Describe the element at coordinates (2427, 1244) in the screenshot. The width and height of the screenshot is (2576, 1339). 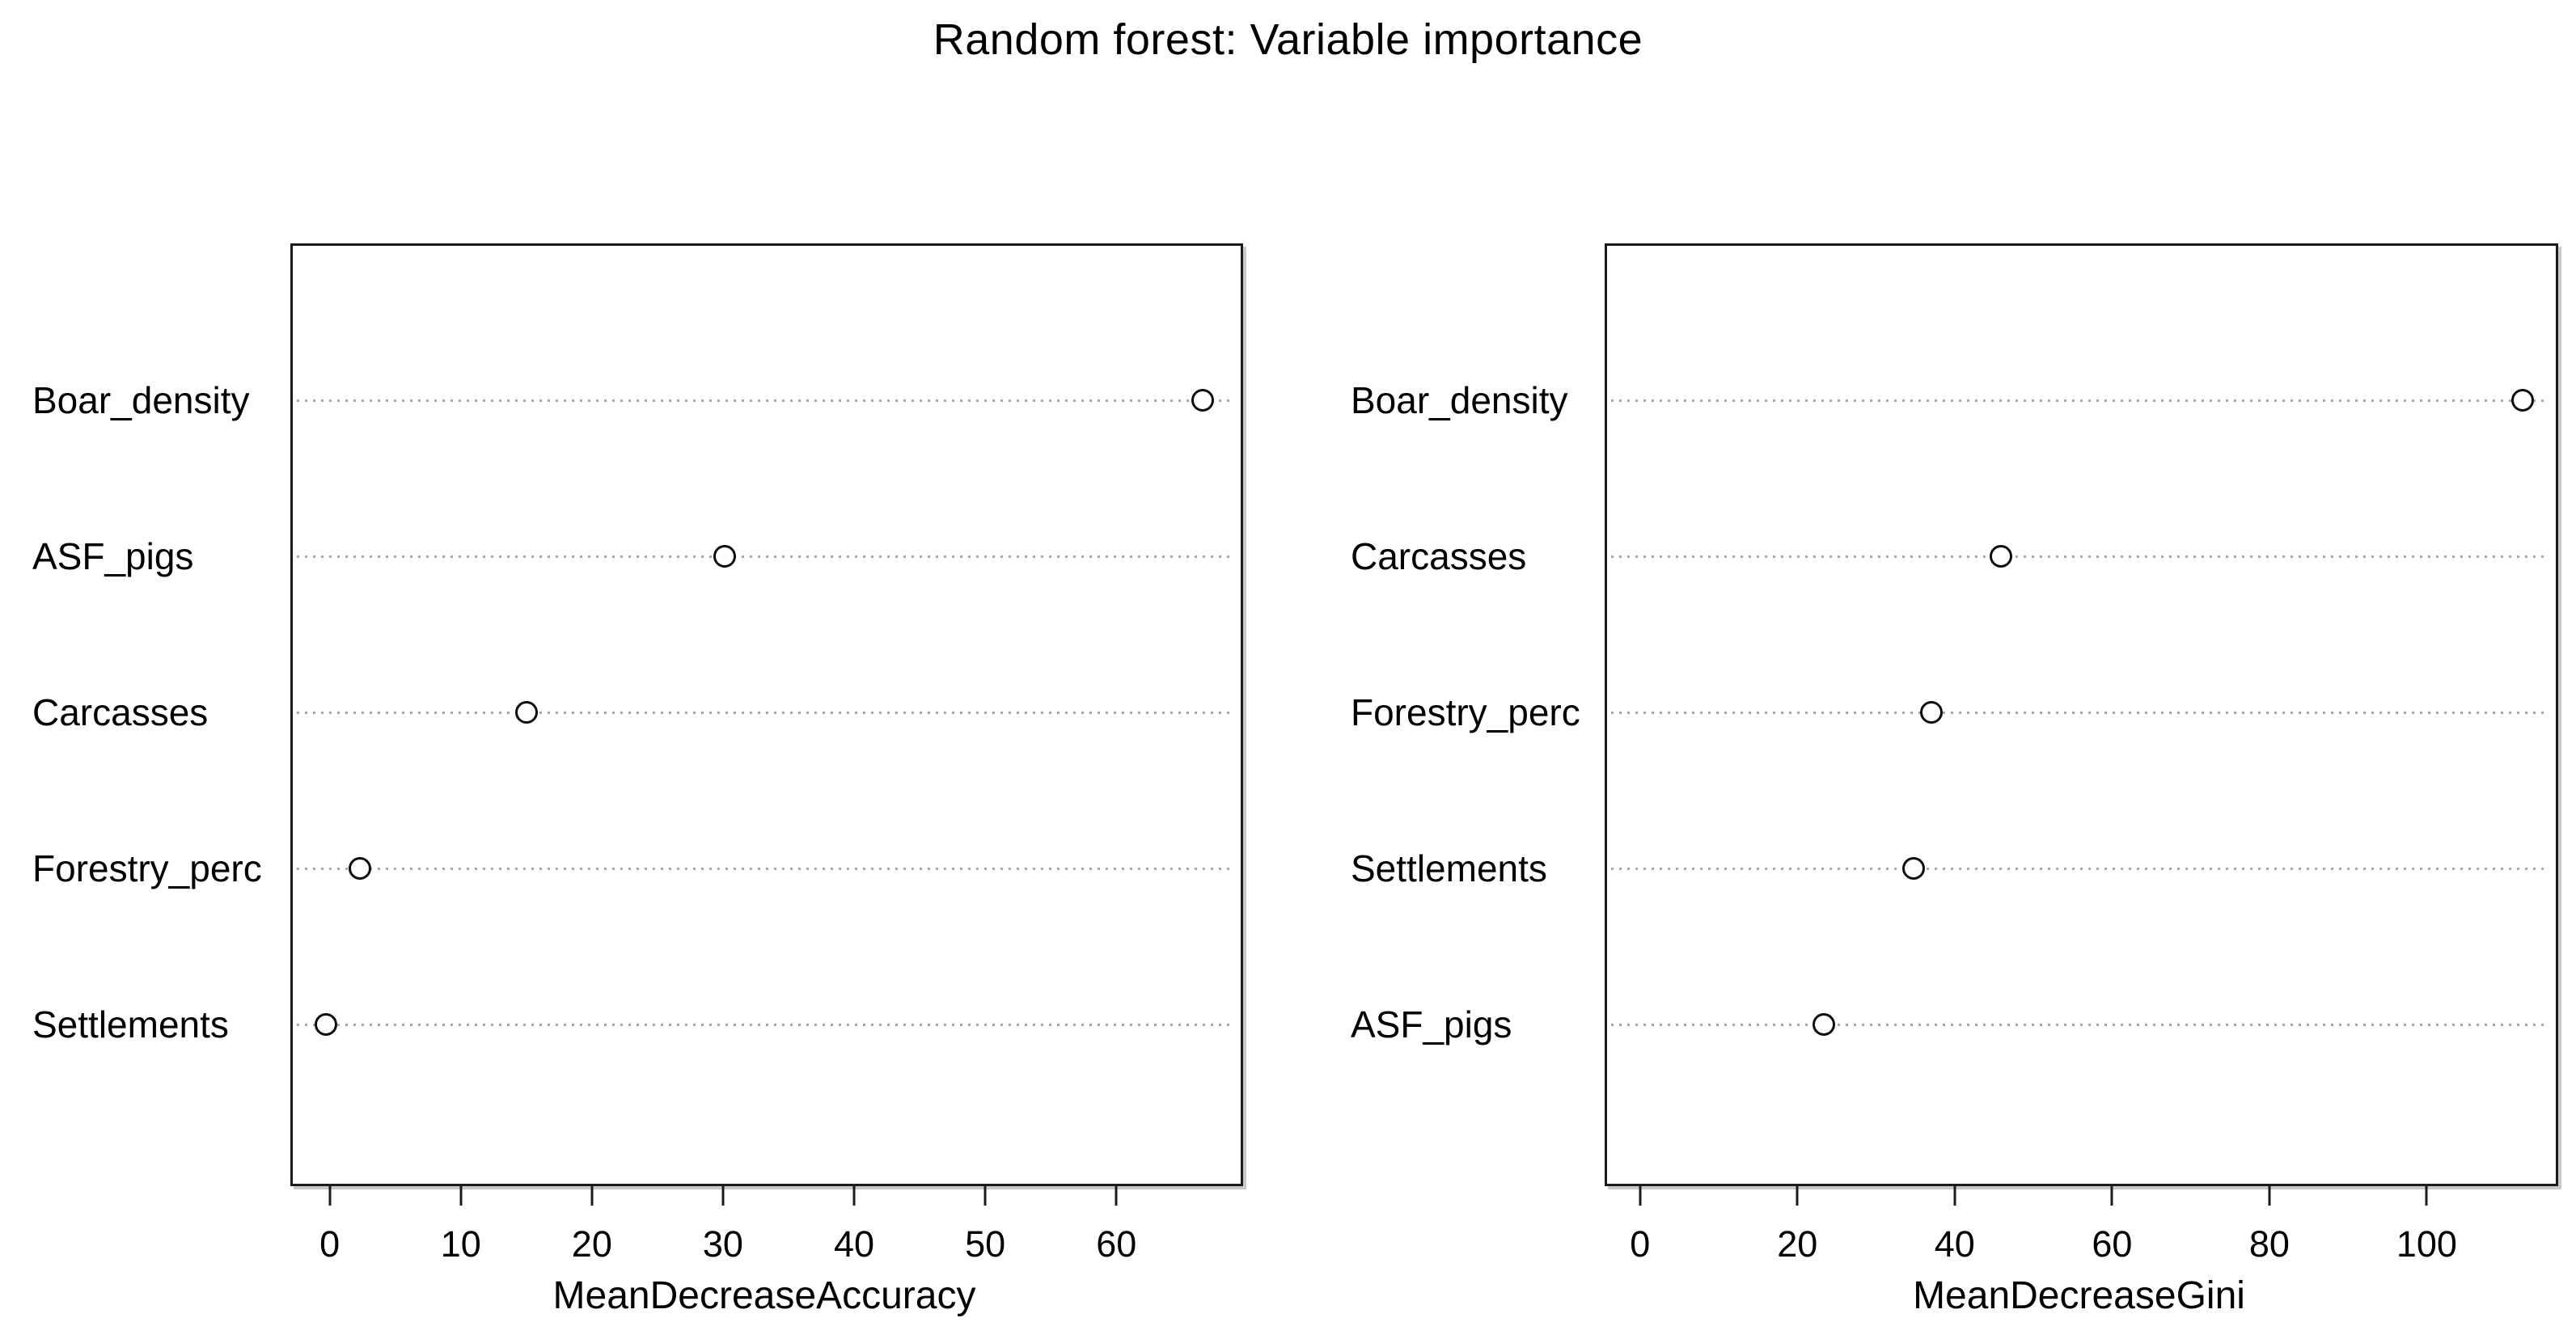
I see `x-axis-tick-label: 100` at that location.